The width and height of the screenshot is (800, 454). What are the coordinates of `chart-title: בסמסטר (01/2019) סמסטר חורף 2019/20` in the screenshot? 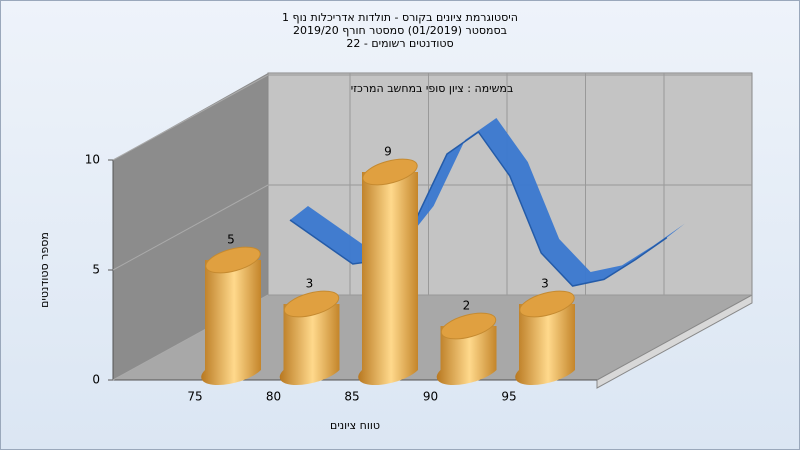 It's located at (400, 30).